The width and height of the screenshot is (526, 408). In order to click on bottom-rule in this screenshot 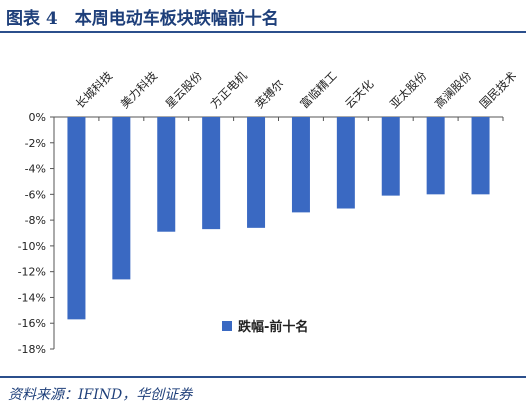, I will do `click(263, 377)`.